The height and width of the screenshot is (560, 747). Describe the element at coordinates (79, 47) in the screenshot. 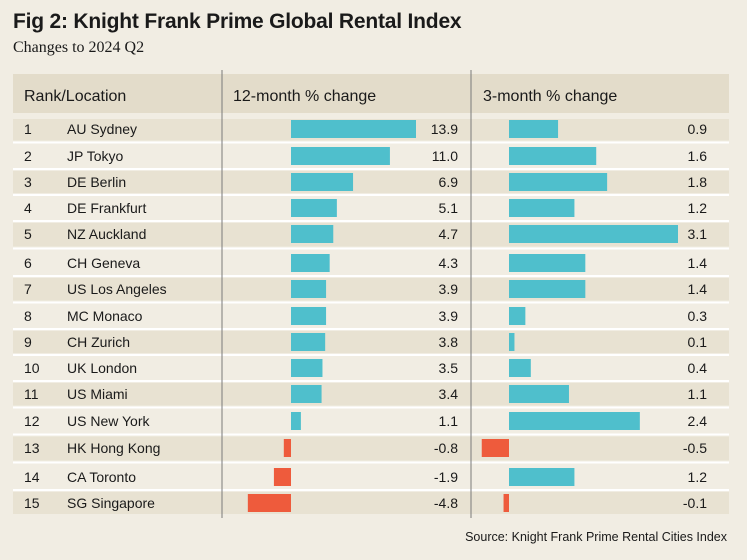

I see `chart-subtitle: Changes to 2024 Q2` at that location.